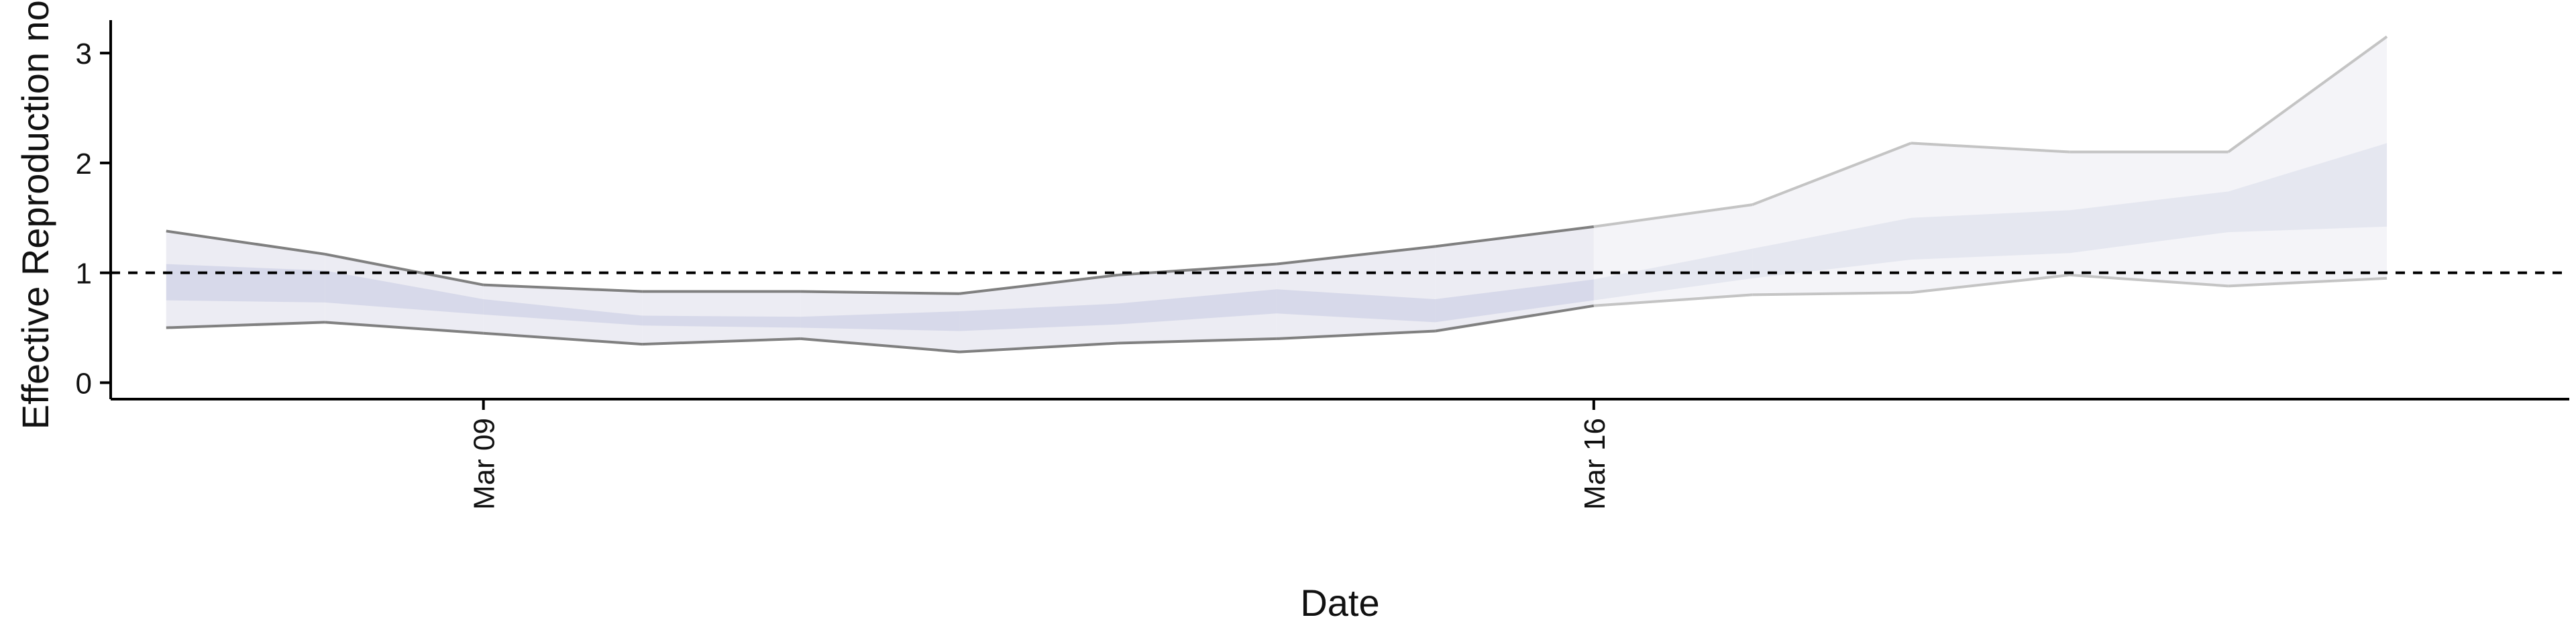 The image size is (2576, 644). Describe the element at coordinates (1594, 464) in the screenshot. I see `x-tick-label: Mar 16` at that location.